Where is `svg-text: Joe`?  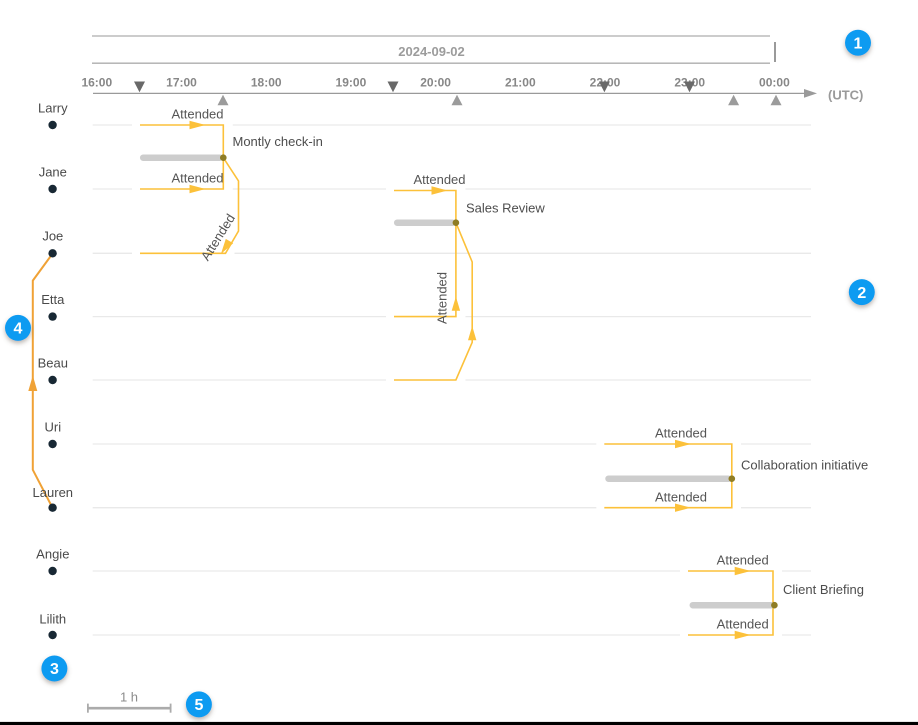
svg-text: Joe is located at coordinates (52, 236).